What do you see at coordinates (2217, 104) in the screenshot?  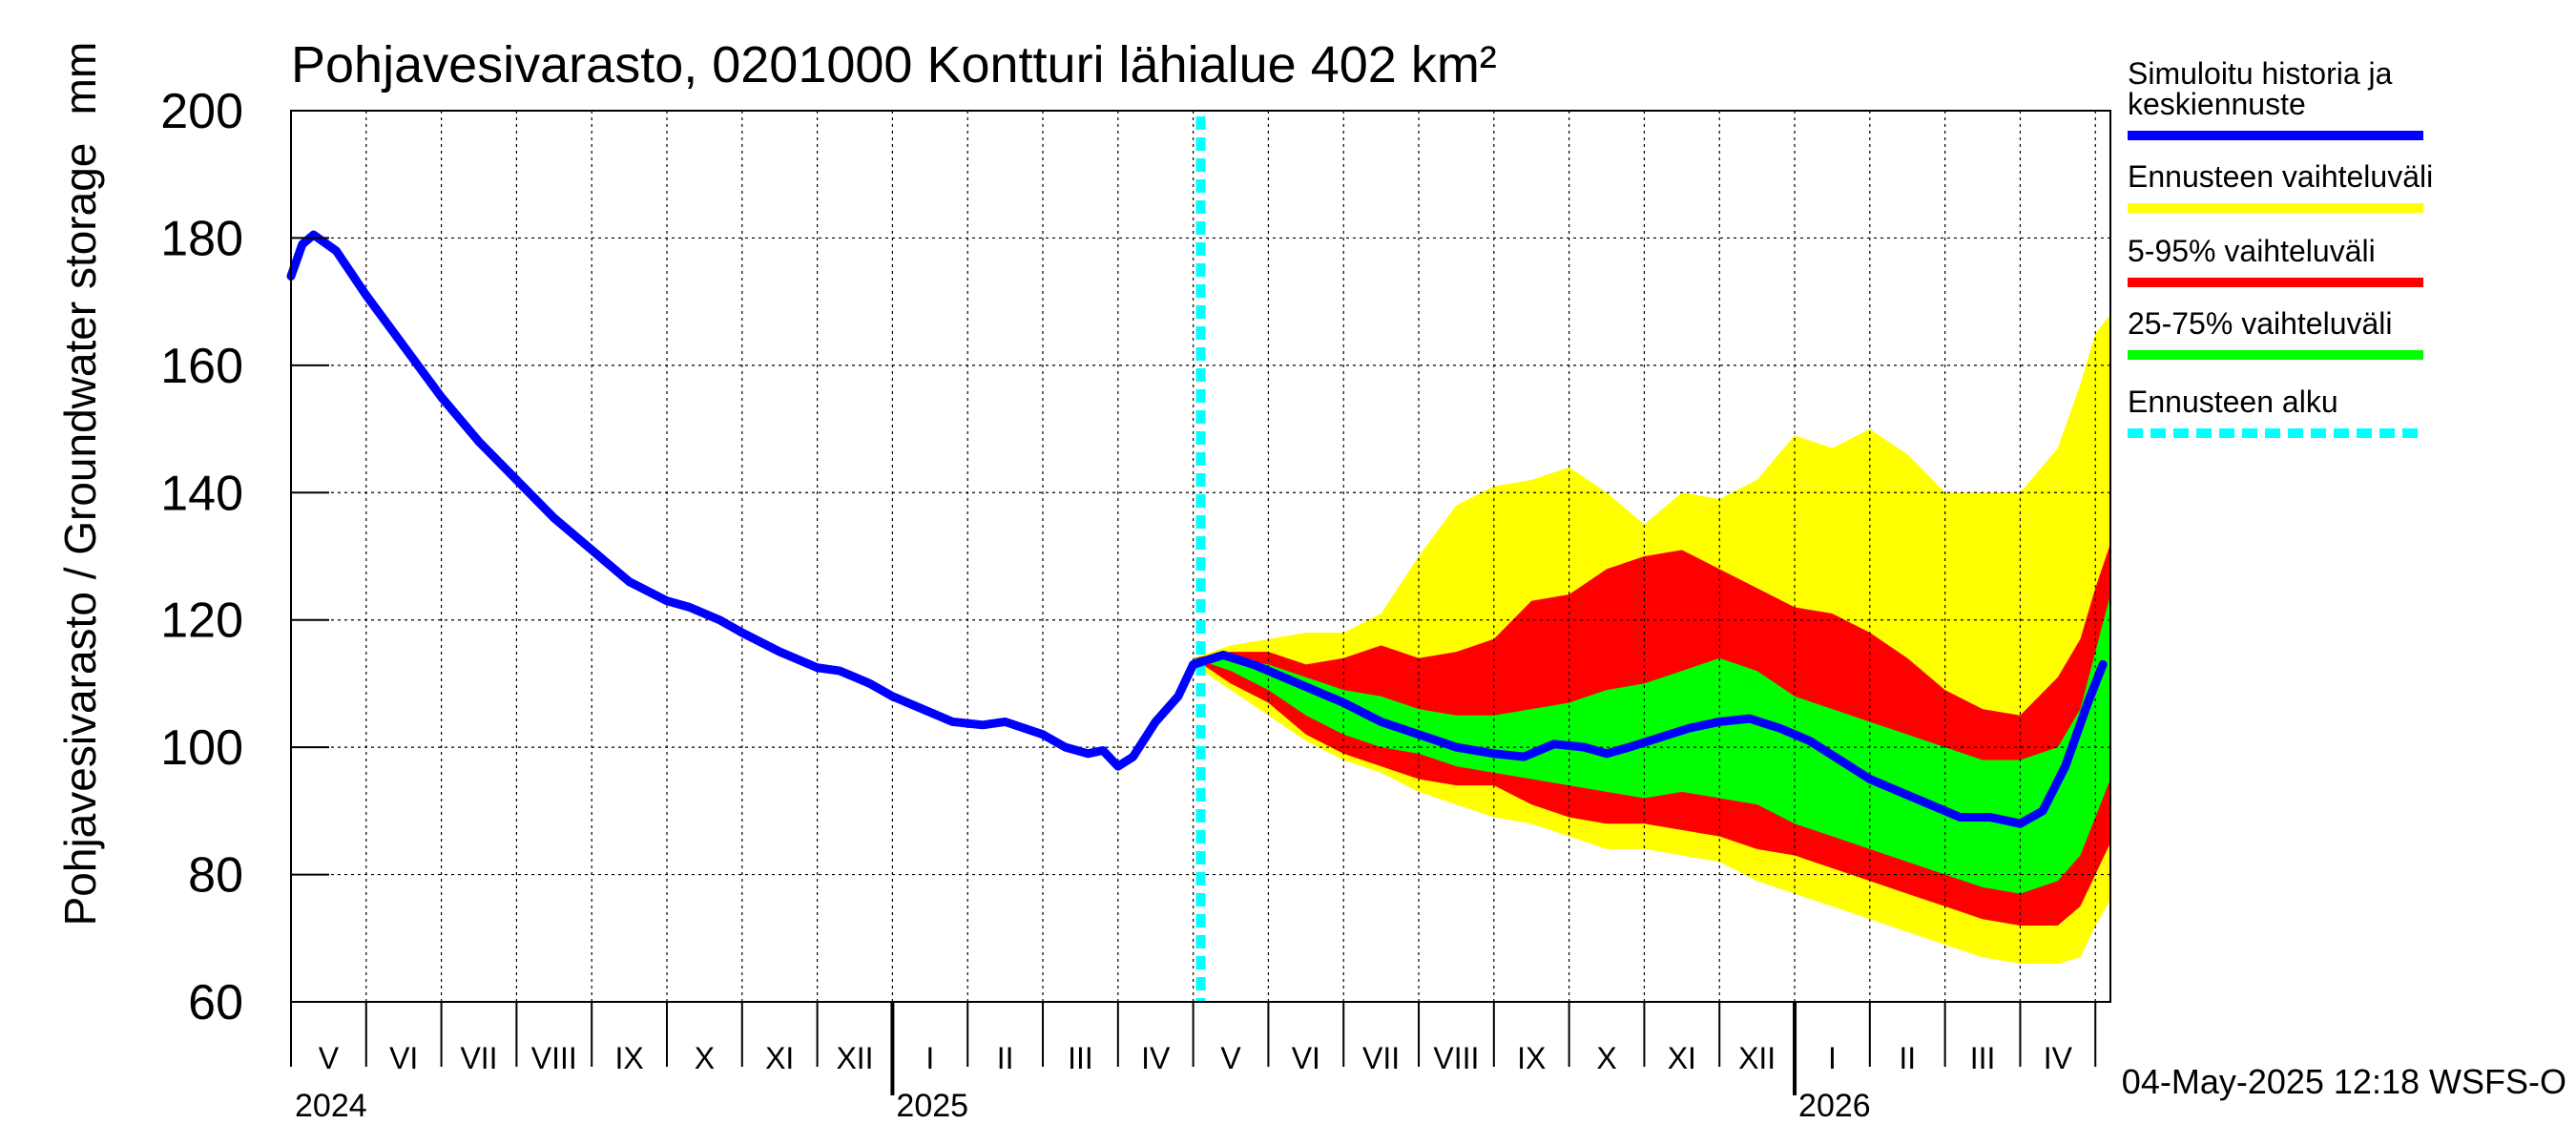 I see `legend-label: keskiennuste` at bounding box center [2217, 104].